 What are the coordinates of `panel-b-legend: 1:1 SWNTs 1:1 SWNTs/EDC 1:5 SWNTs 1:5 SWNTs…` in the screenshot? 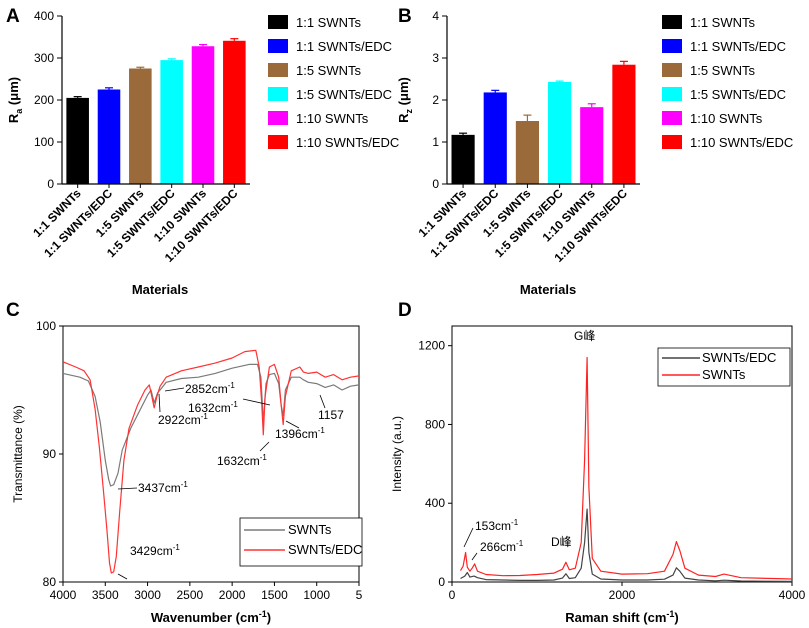 It's located at (727, 82).